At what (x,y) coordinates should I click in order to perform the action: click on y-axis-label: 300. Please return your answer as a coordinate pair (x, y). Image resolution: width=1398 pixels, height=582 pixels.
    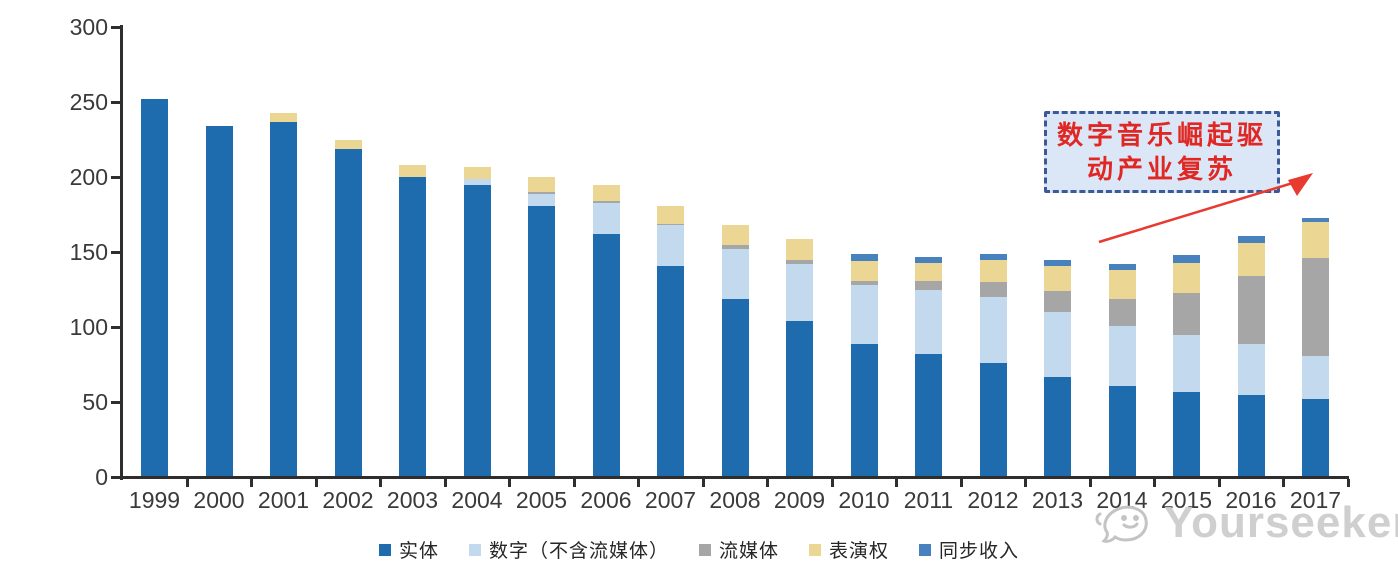
    Looking at the image, I should click on (88, 27).